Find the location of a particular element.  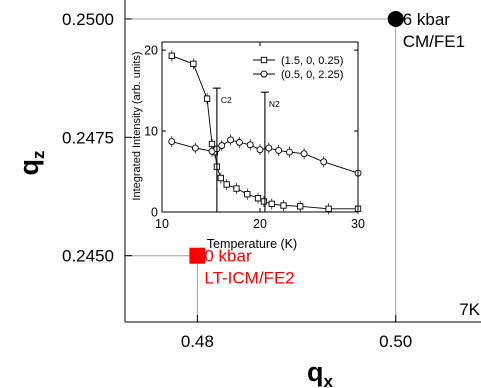

inset-x-axis-label: Temperature (K) is located at coordinates (252, 244).